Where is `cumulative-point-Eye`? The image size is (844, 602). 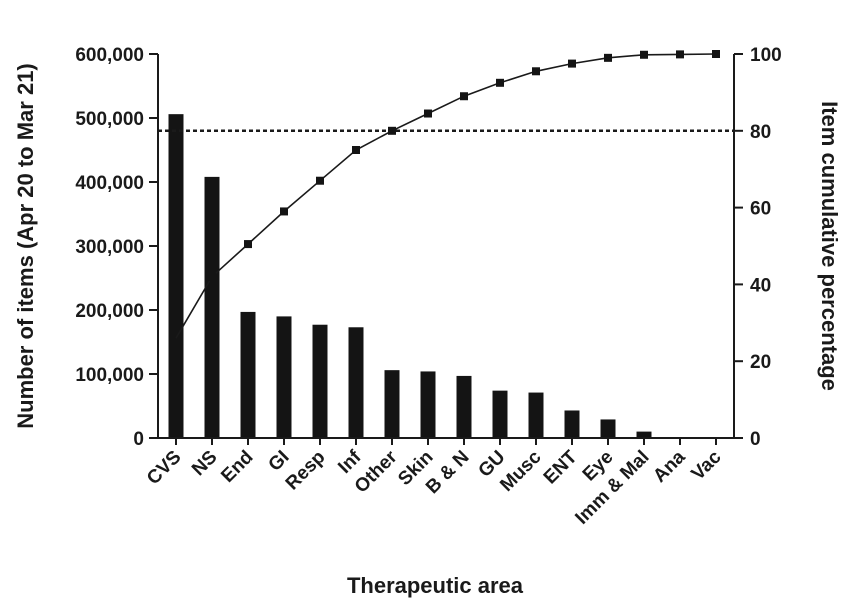 cumulative-point-Eye is located at coordinates (608, 57).